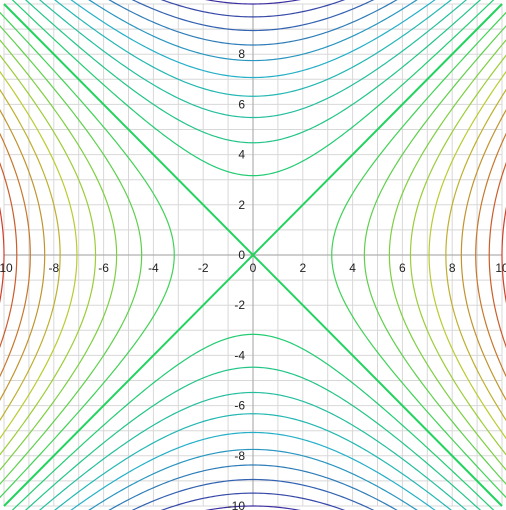 The width and height of the screenshot is (506, 510). What do you see at coordinates (203, 268) in the screenshot?
I see `x-tick-label: -2` at bounding box center [203, 268].